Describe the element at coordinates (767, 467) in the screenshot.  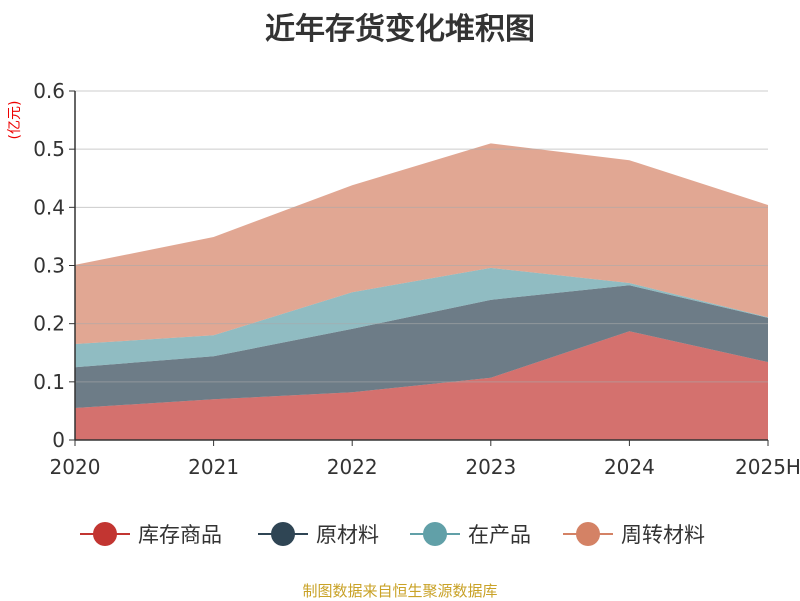
I see `x-tick-label: 2025H` at that location.